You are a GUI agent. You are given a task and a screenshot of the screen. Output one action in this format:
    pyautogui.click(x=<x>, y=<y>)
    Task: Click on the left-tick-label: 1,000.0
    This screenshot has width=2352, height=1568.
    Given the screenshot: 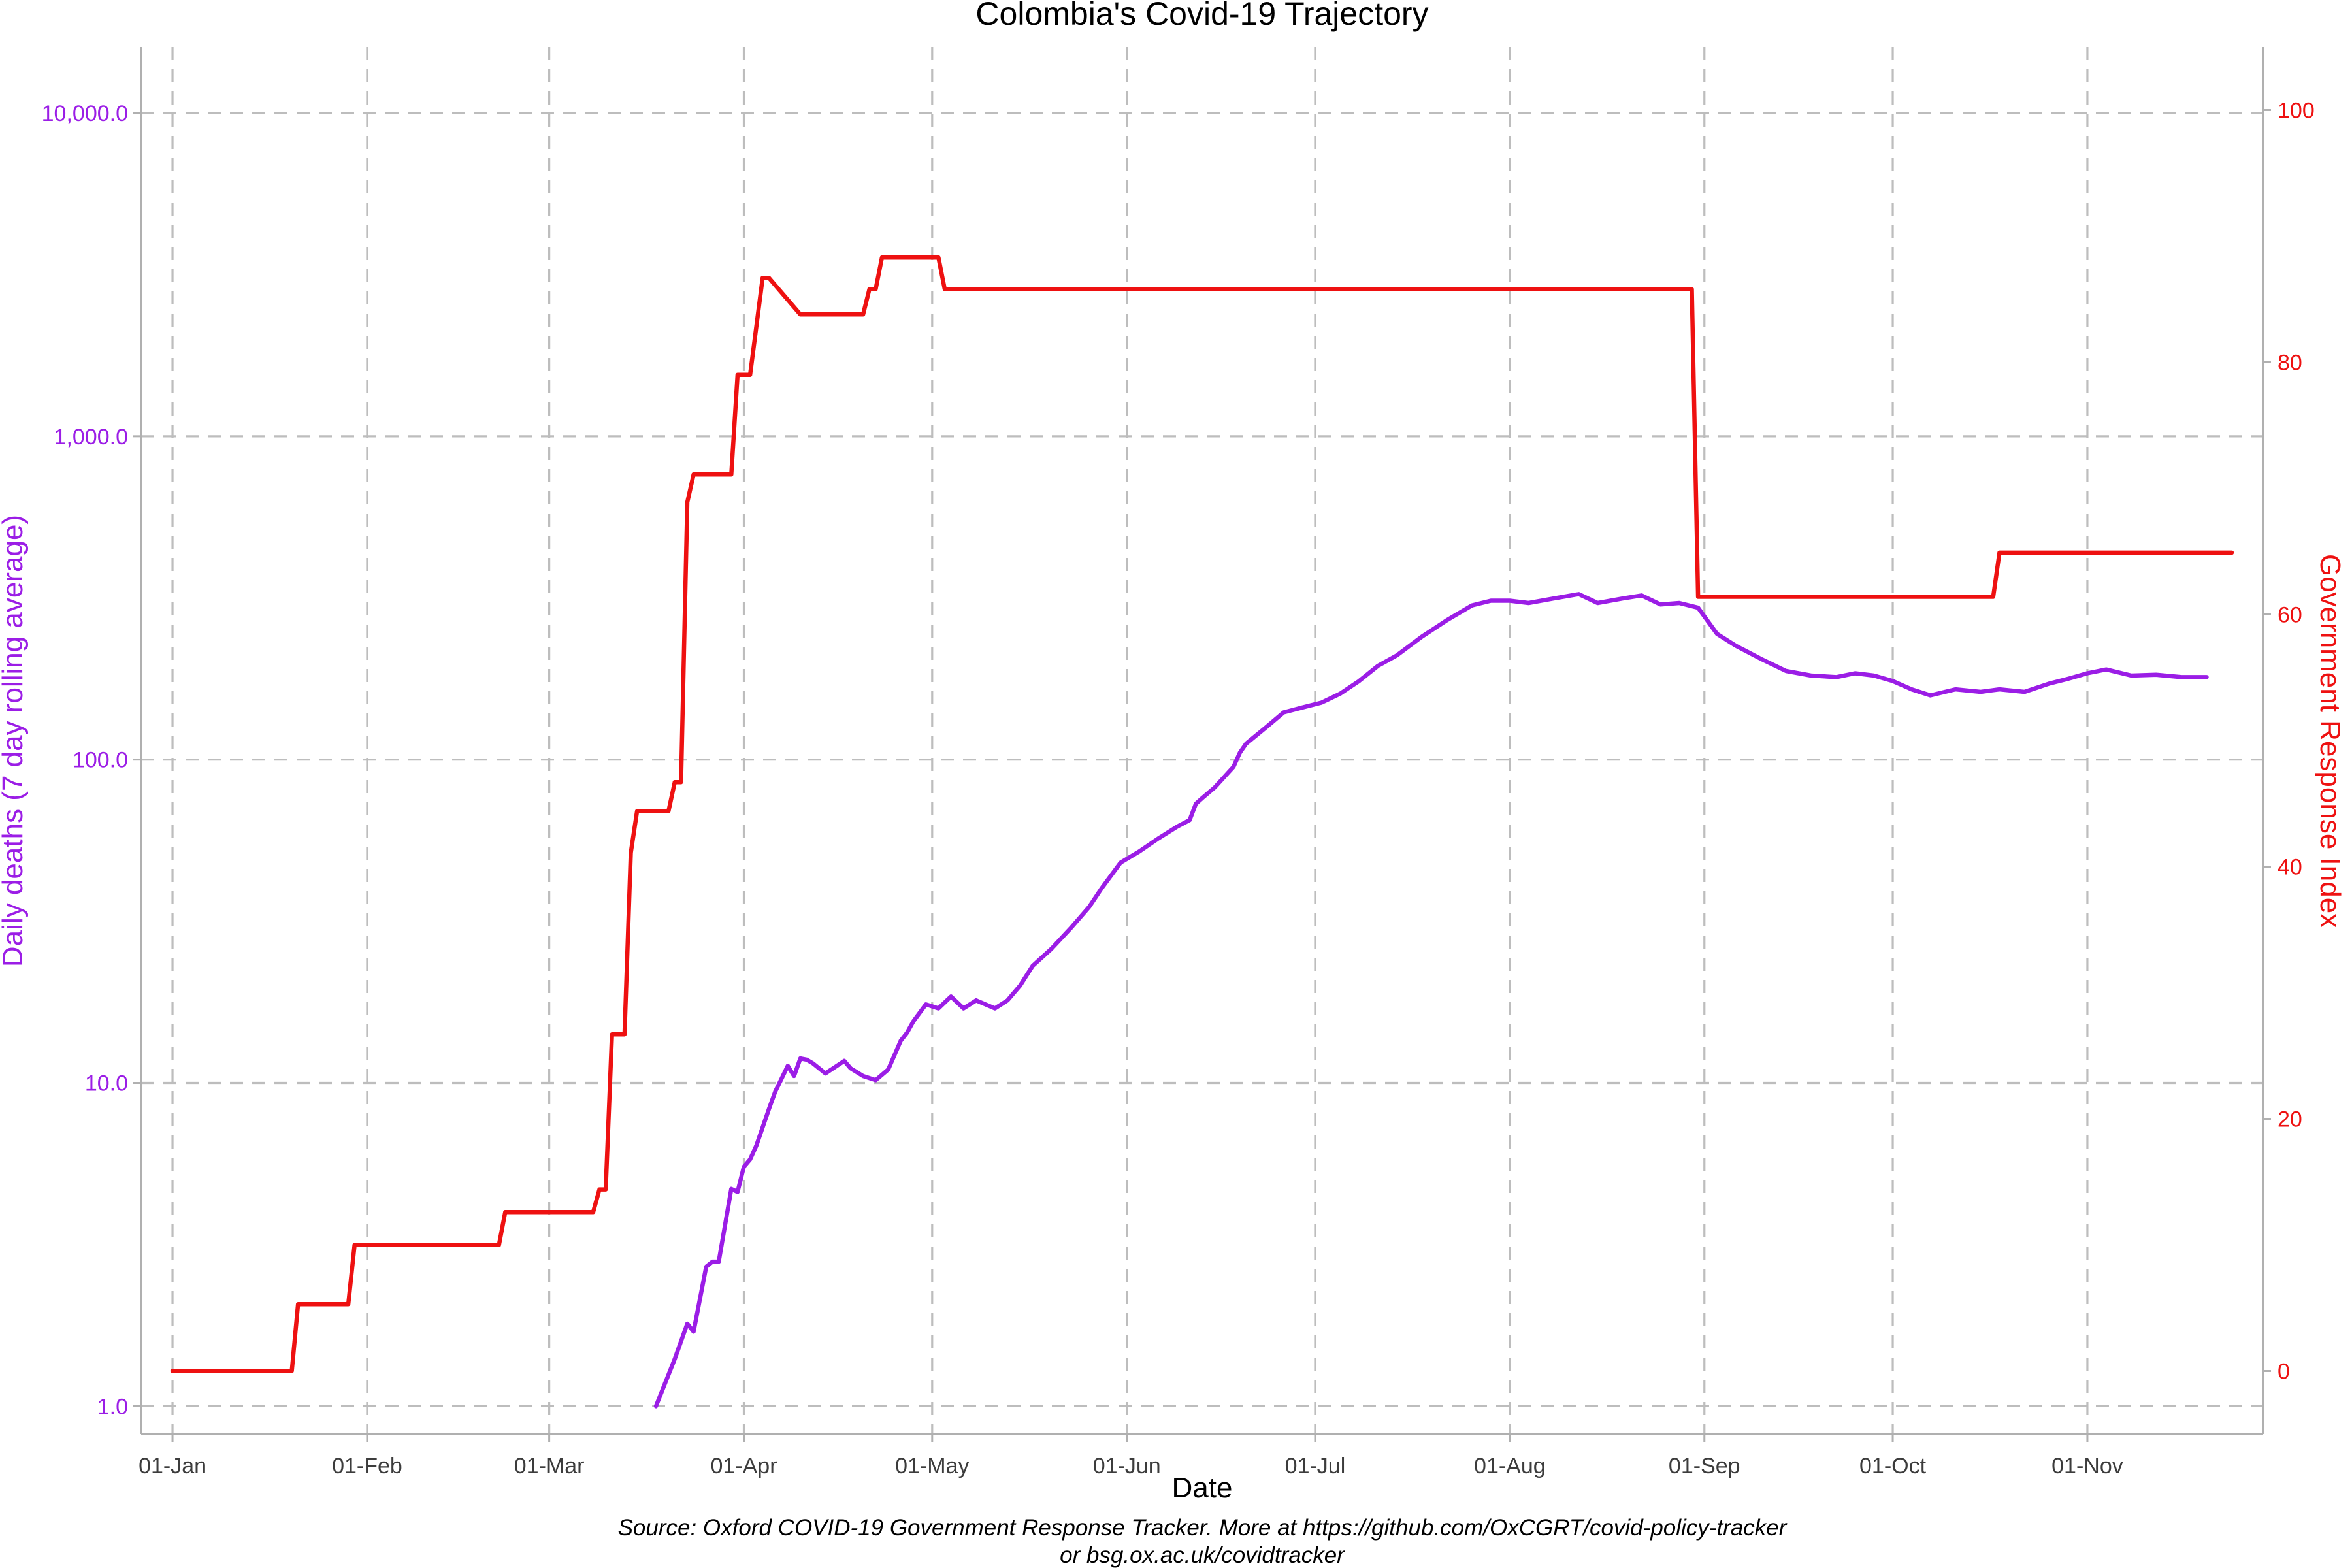 What is the action you would take?
    pyautogui.click(x=91, y=437)
    